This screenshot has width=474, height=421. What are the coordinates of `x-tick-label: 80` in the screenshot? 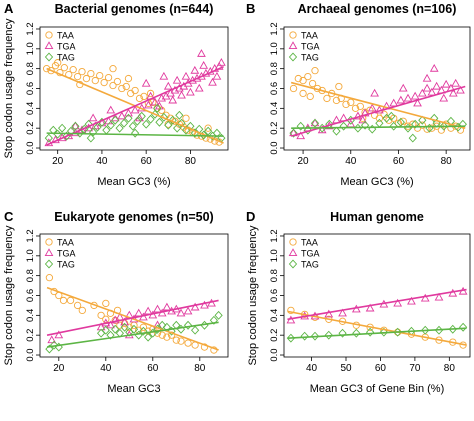 It's located at (450, 368).